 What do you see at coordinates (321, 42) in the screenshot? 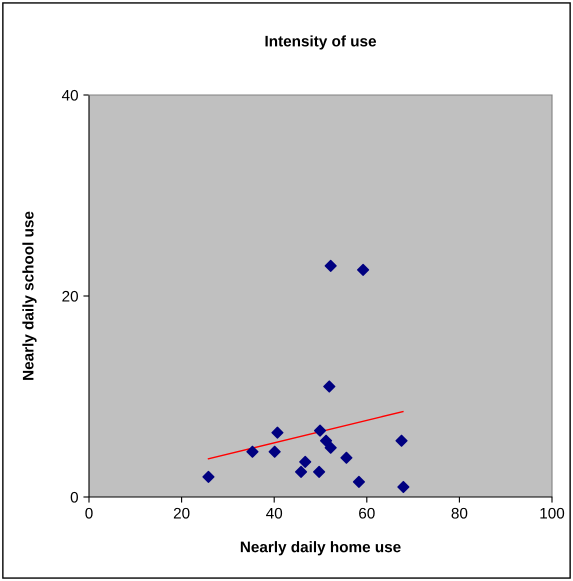
I see `chart-title: Intensity of use` at bounding box center [321, 42].